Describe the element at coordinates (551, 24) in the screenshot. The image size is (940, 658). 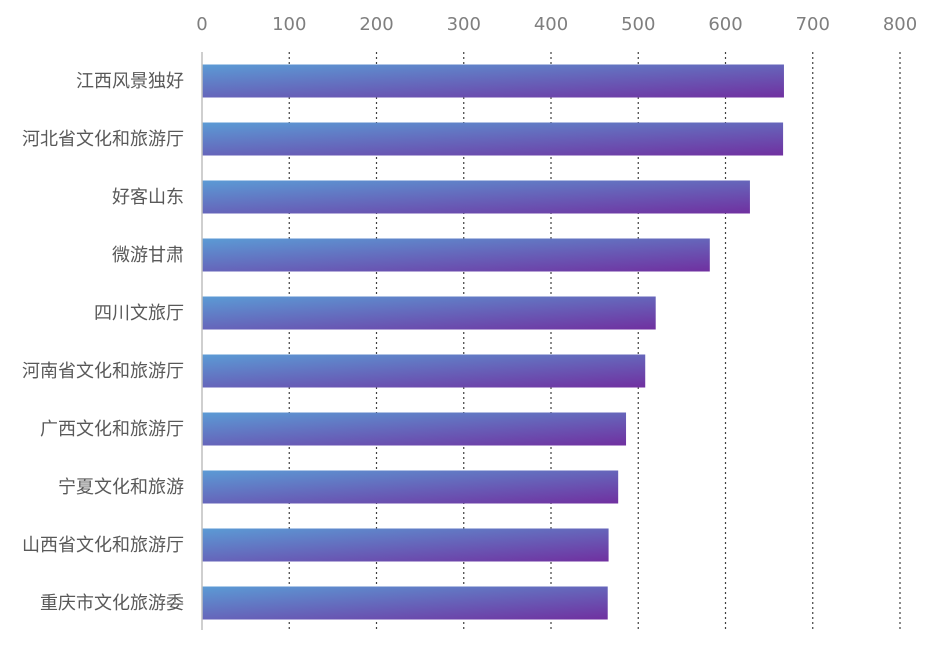
I see `x-tick-label: 400` at that location.